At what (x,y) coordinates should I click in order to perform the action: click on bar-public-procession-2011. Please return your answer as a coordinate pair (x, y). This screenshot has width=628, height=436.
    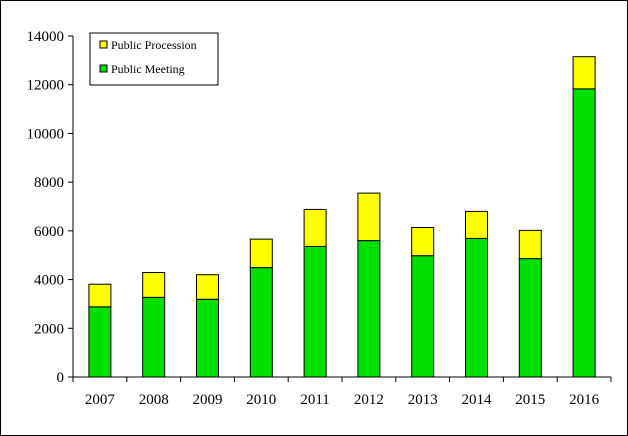
    Looking at the image, I should click on (315, 227).